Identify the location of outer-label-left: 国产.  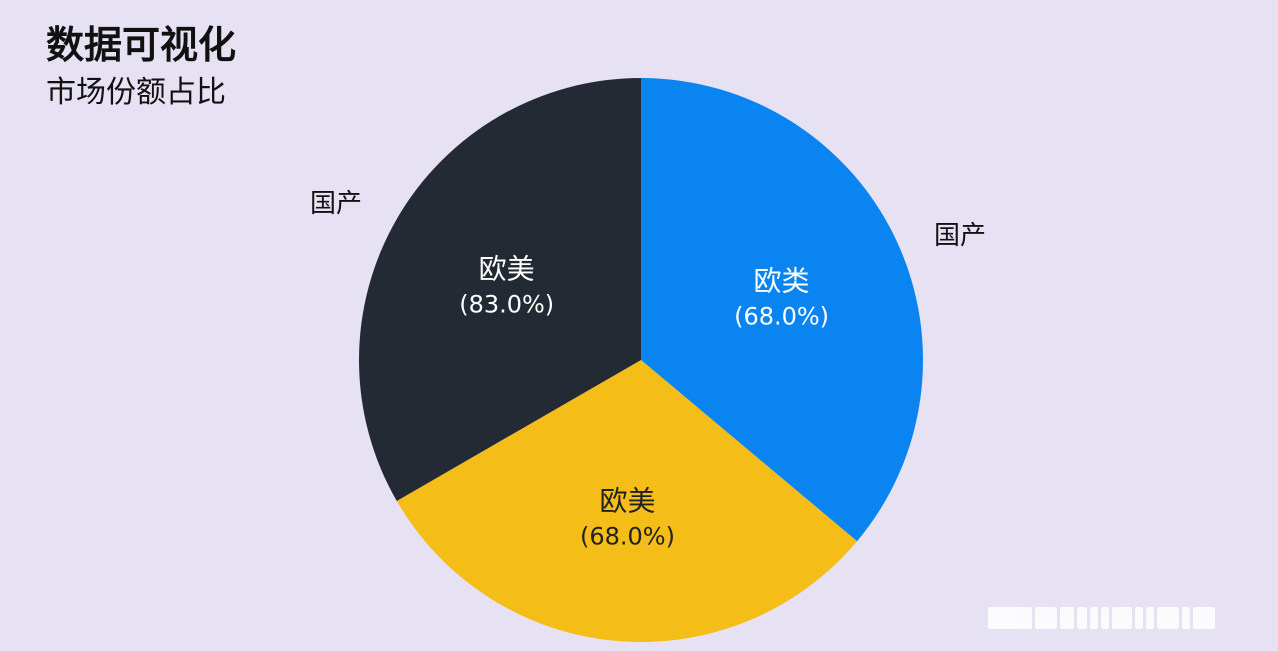
(336, 204).